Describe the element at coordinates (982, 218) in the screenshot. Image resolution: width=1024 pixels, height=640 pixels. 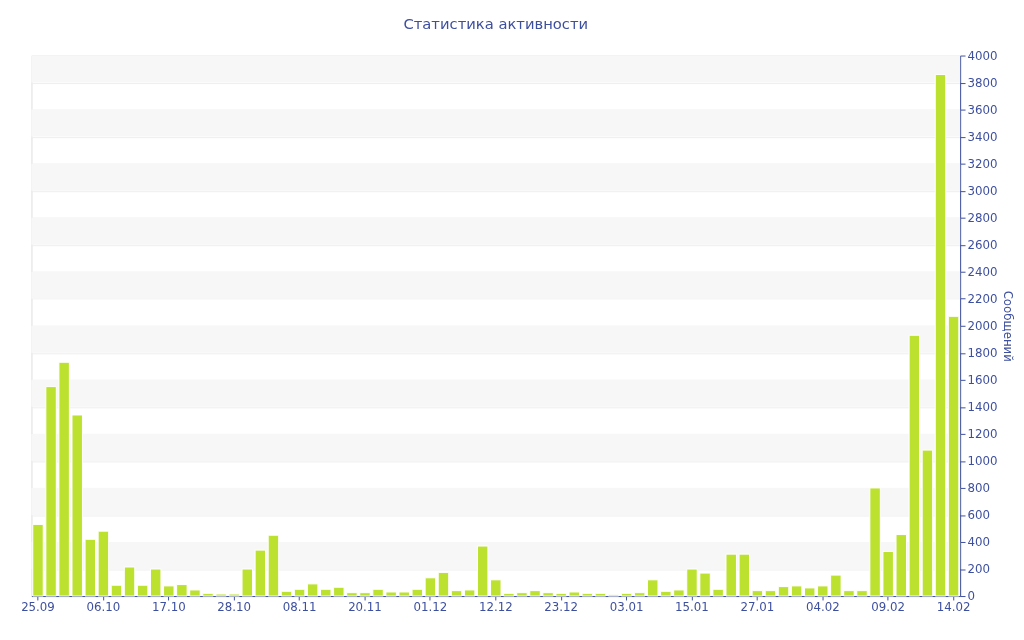
I see `y-tick-label: 2800` at that location.